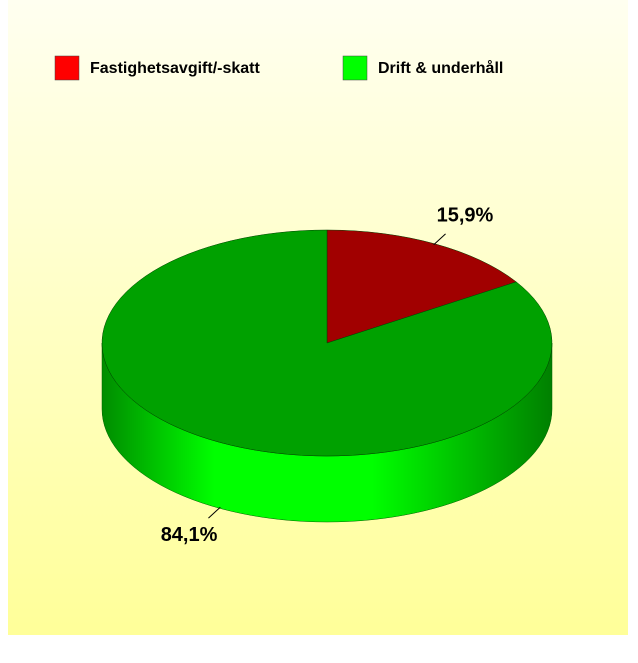 The height and width of the screenshot is (663, 638). What do you see at coordinates (422, 286) in the screenshot?
I see `slice` at bounding box center [422, 286].